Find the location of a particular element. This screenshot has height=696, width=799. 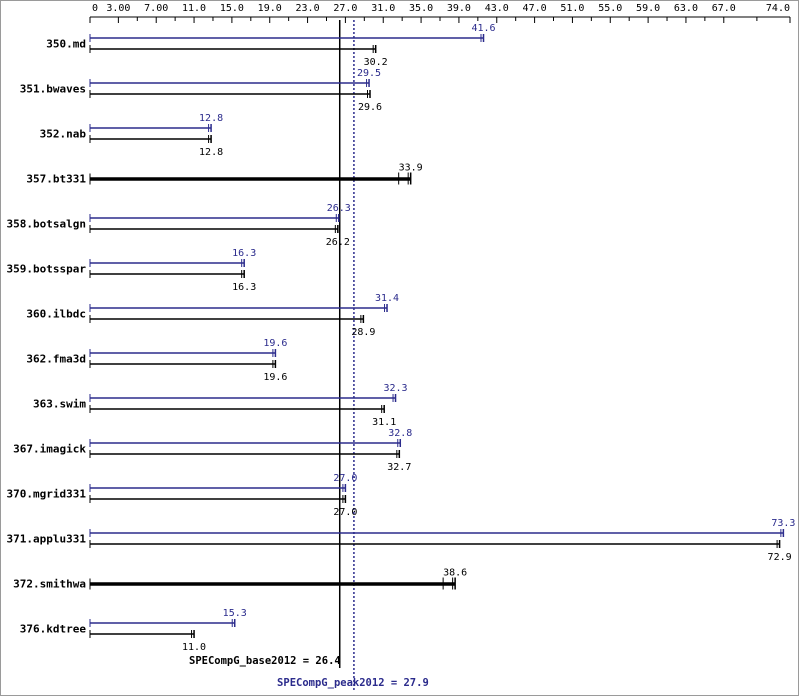

base-value-label: 16.3 is located at coordinates (244, 287).